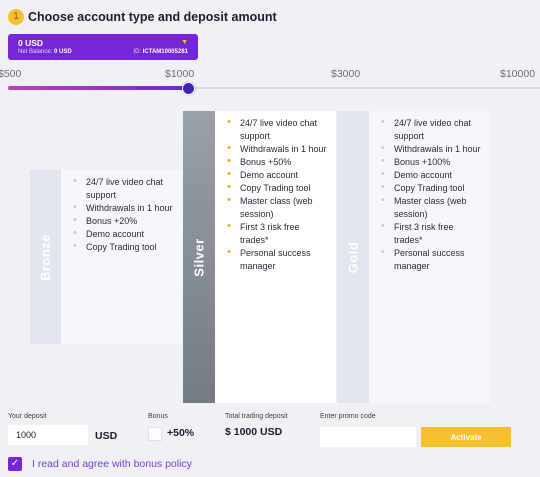 Image resolution: width=540 pixels, height=477 pixels. Describe the element at coordinates (152, 17) in the screenshot. I see `page-title: Choose account type and deposit amount` at that location.